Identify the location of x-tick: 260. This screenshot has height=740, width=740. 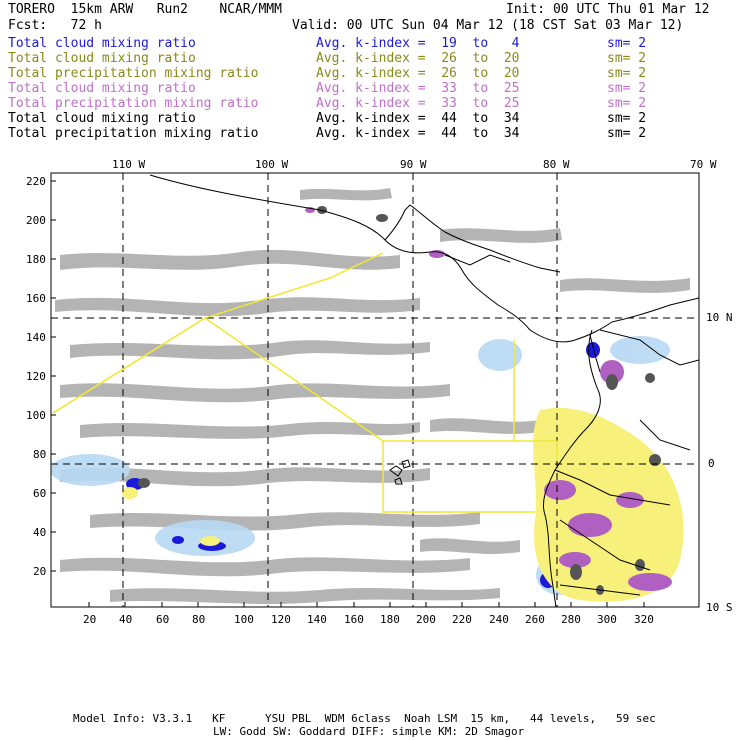
(535, 619).